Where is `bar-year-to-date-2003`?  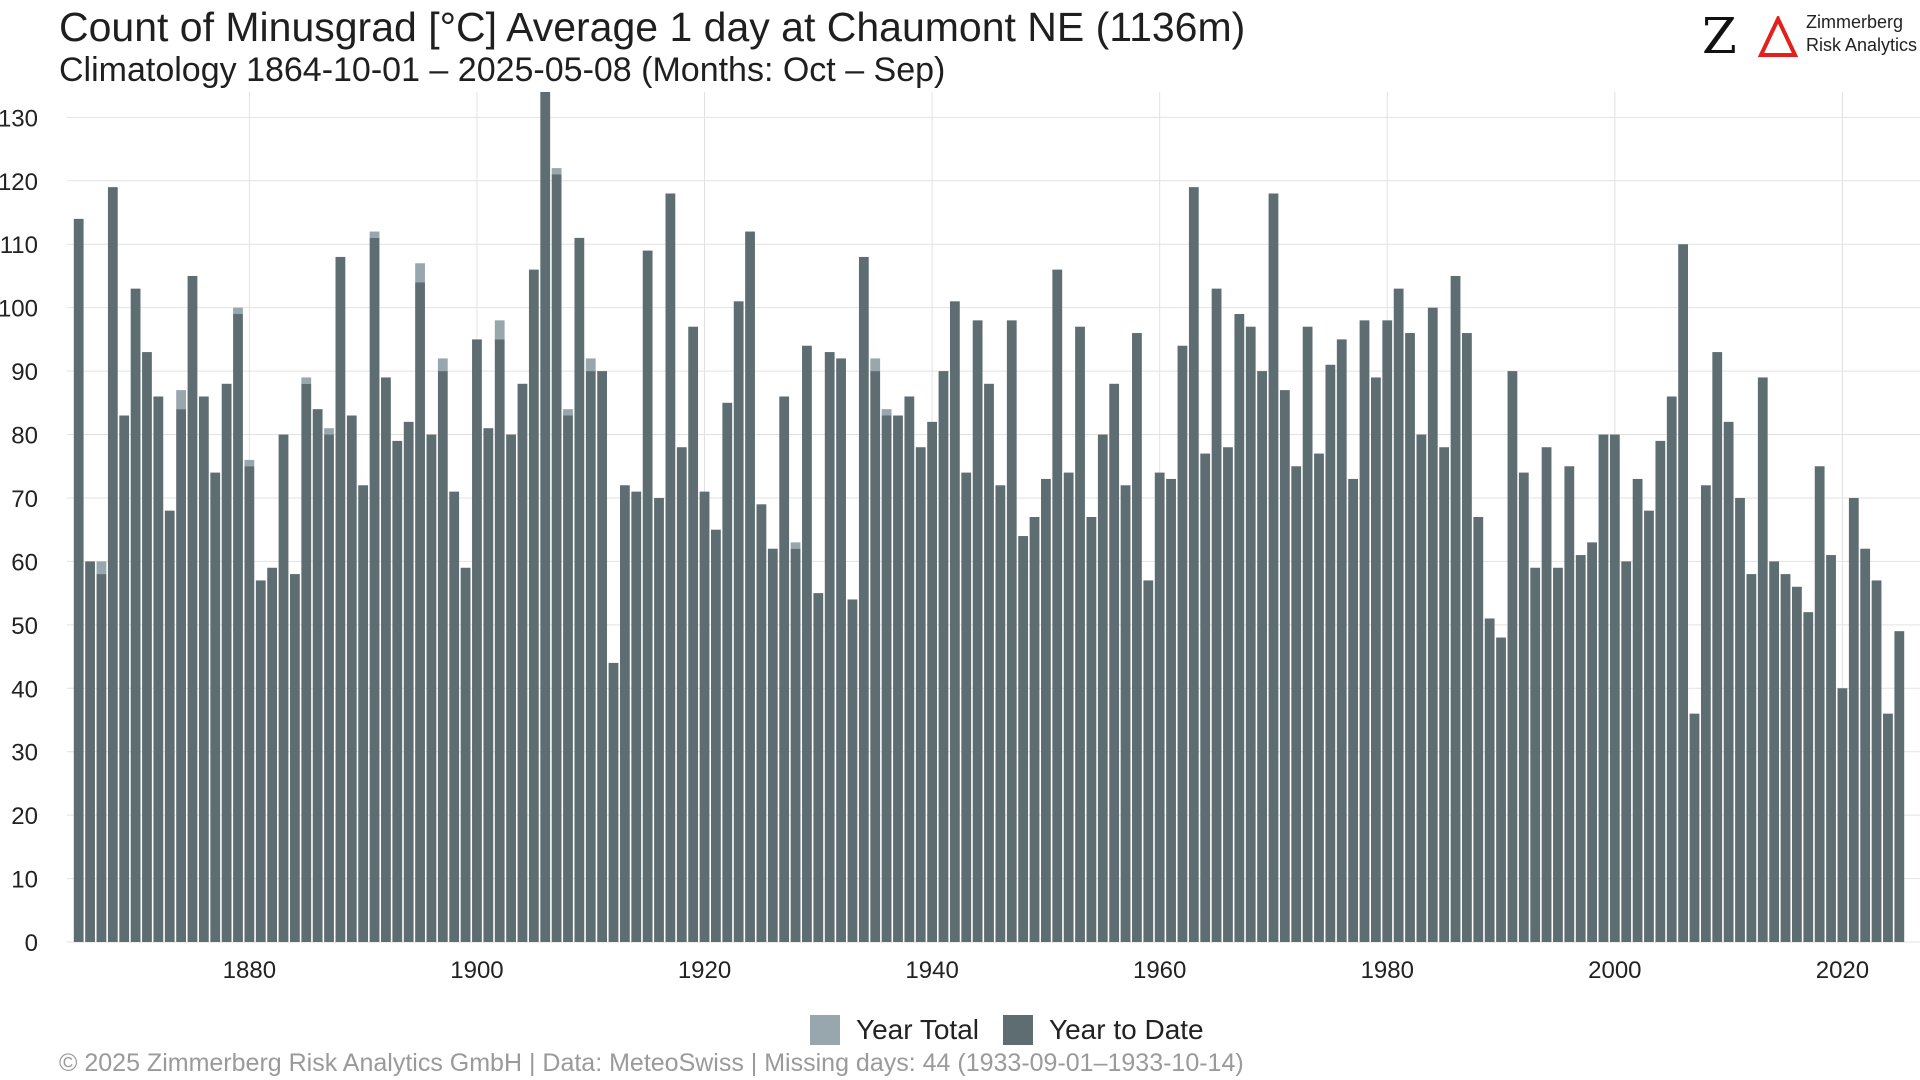
bar-year-to-date-2003 is located at coordinates (1649, 726).